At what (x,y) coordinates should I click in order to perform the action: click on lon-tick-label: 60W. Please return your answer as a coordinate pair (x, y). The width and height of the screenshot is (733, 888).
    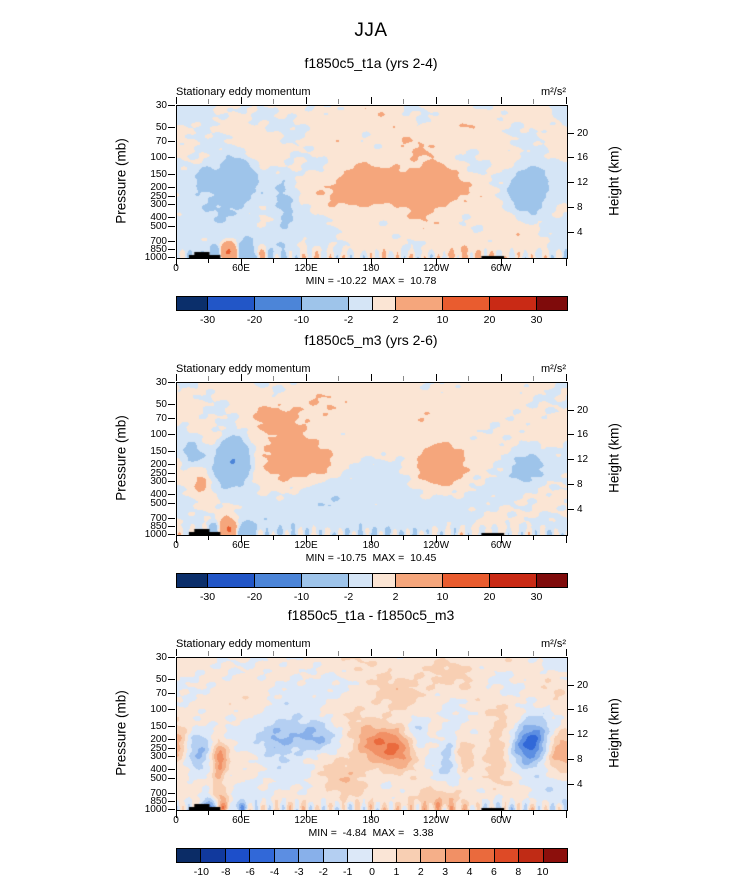
    Looking at the image, I should click on (501, 268).